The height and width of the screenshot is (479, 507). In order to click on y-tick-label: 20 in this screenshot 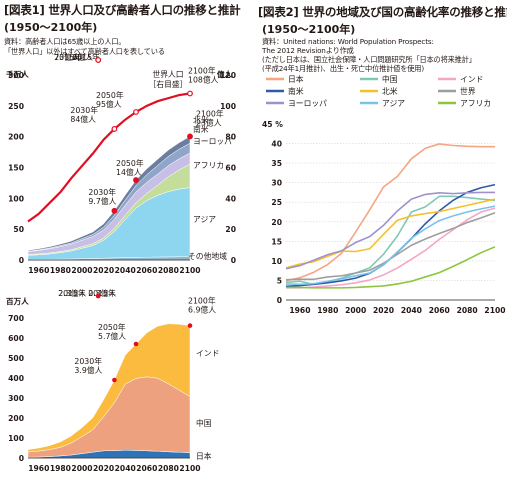, I will do `click(276, 222)`.